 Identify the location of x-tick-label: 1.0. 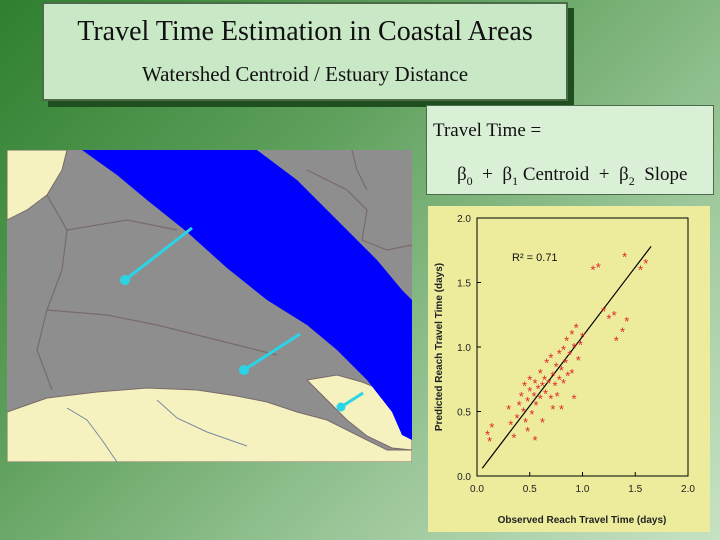
(583, 489).